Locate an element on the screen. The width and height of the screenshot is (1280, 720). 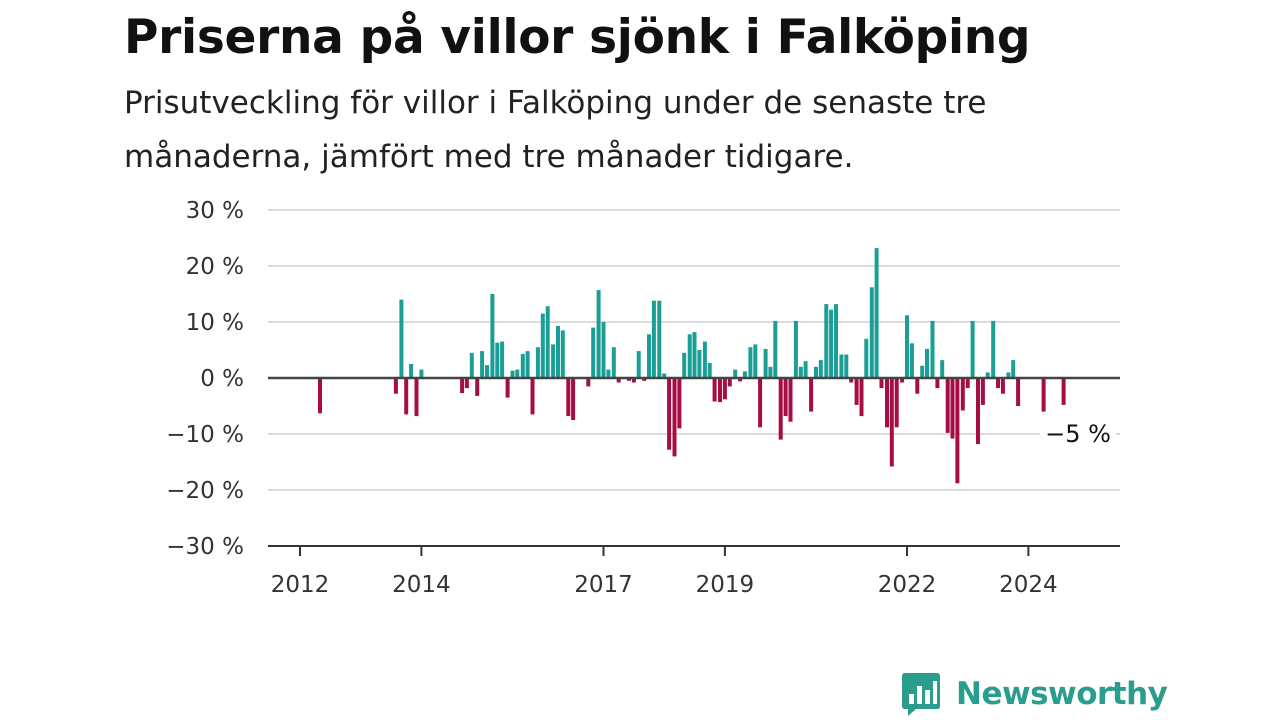
x-tick-label-2024: 2024 is located at coordinates (1028, 585).